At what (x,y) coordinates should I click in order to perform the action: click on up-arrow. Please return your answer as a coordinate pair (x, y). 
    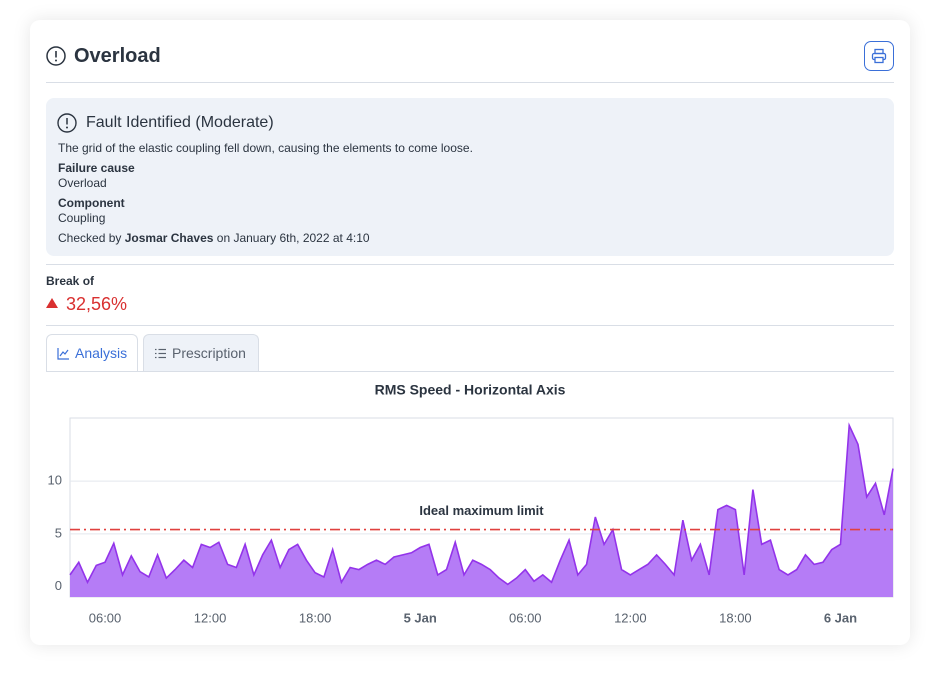
    Looking at the image, I should click on (52, 303).